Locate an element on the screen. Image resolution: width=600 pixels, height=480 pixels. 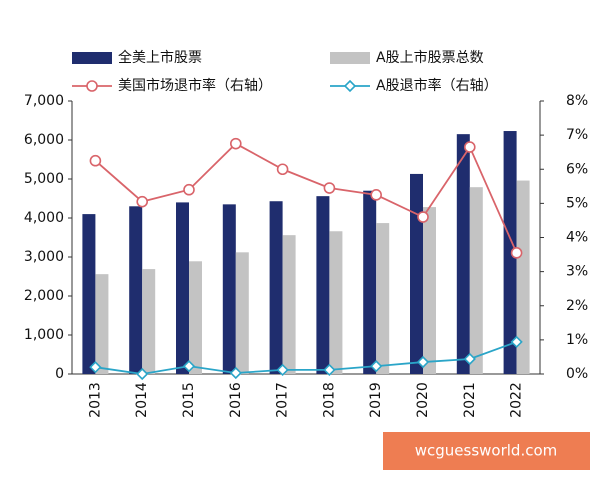
legend-label: 美国市场退市率（右轴） is located at coordinates (195, 85).